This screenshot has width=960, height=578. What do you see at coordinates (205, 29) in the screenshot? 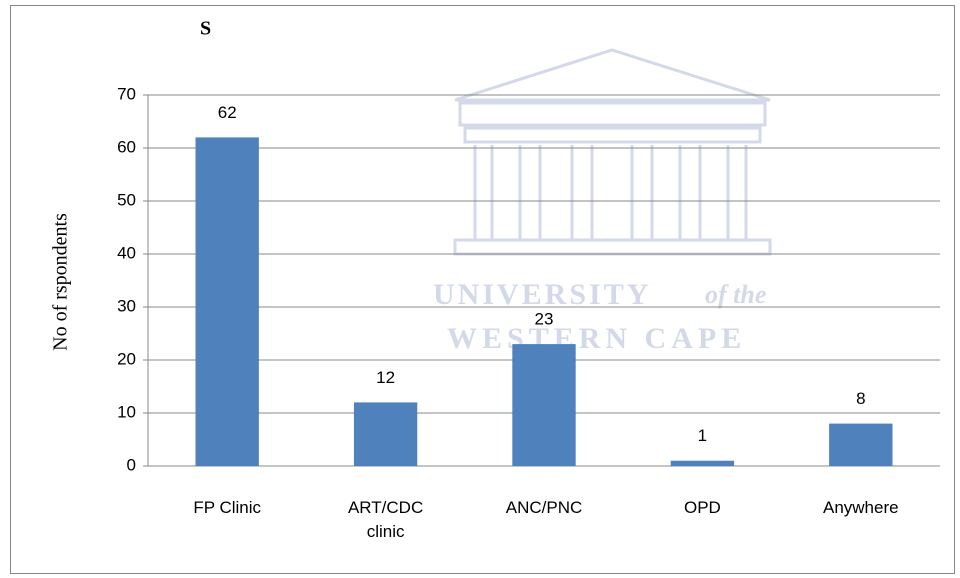
I see `chart-title: S` at bounding box center [205, 29].